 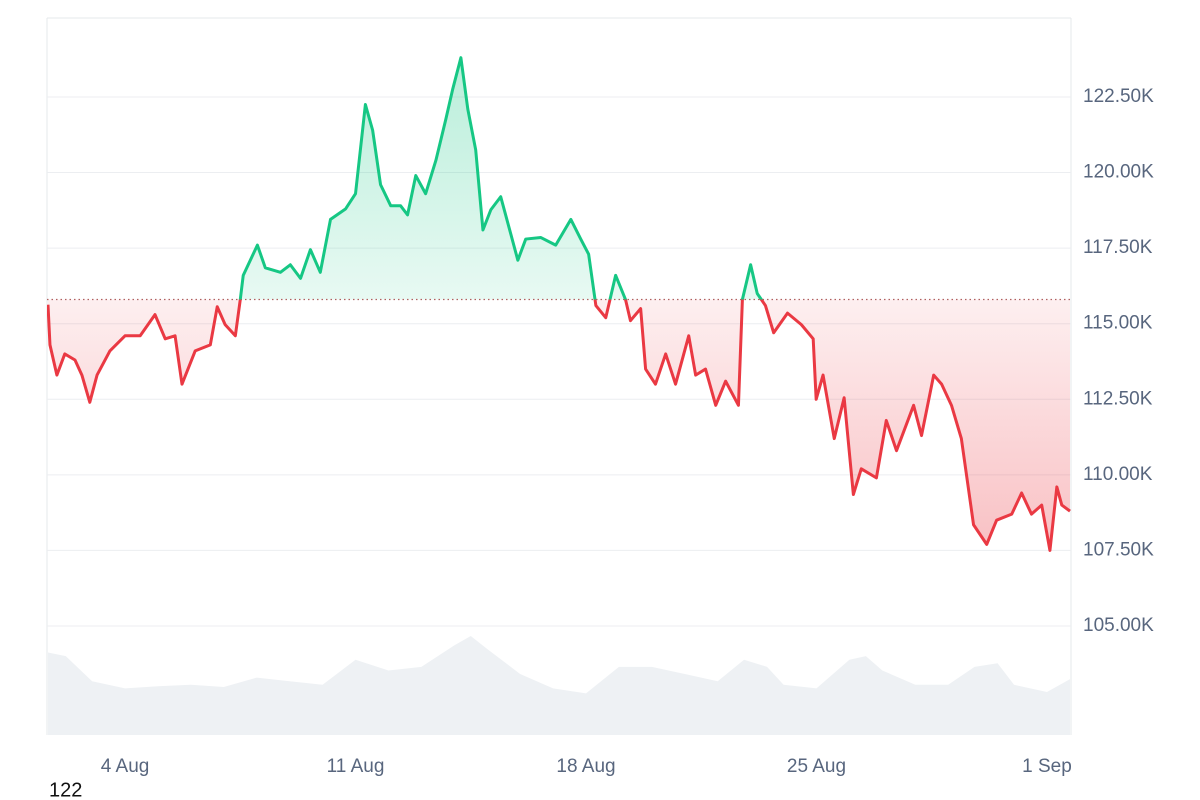 What do you see at coordinates (501, 178) in the screenshot?
I see `price-line-up` at bounding box center [501, 178].